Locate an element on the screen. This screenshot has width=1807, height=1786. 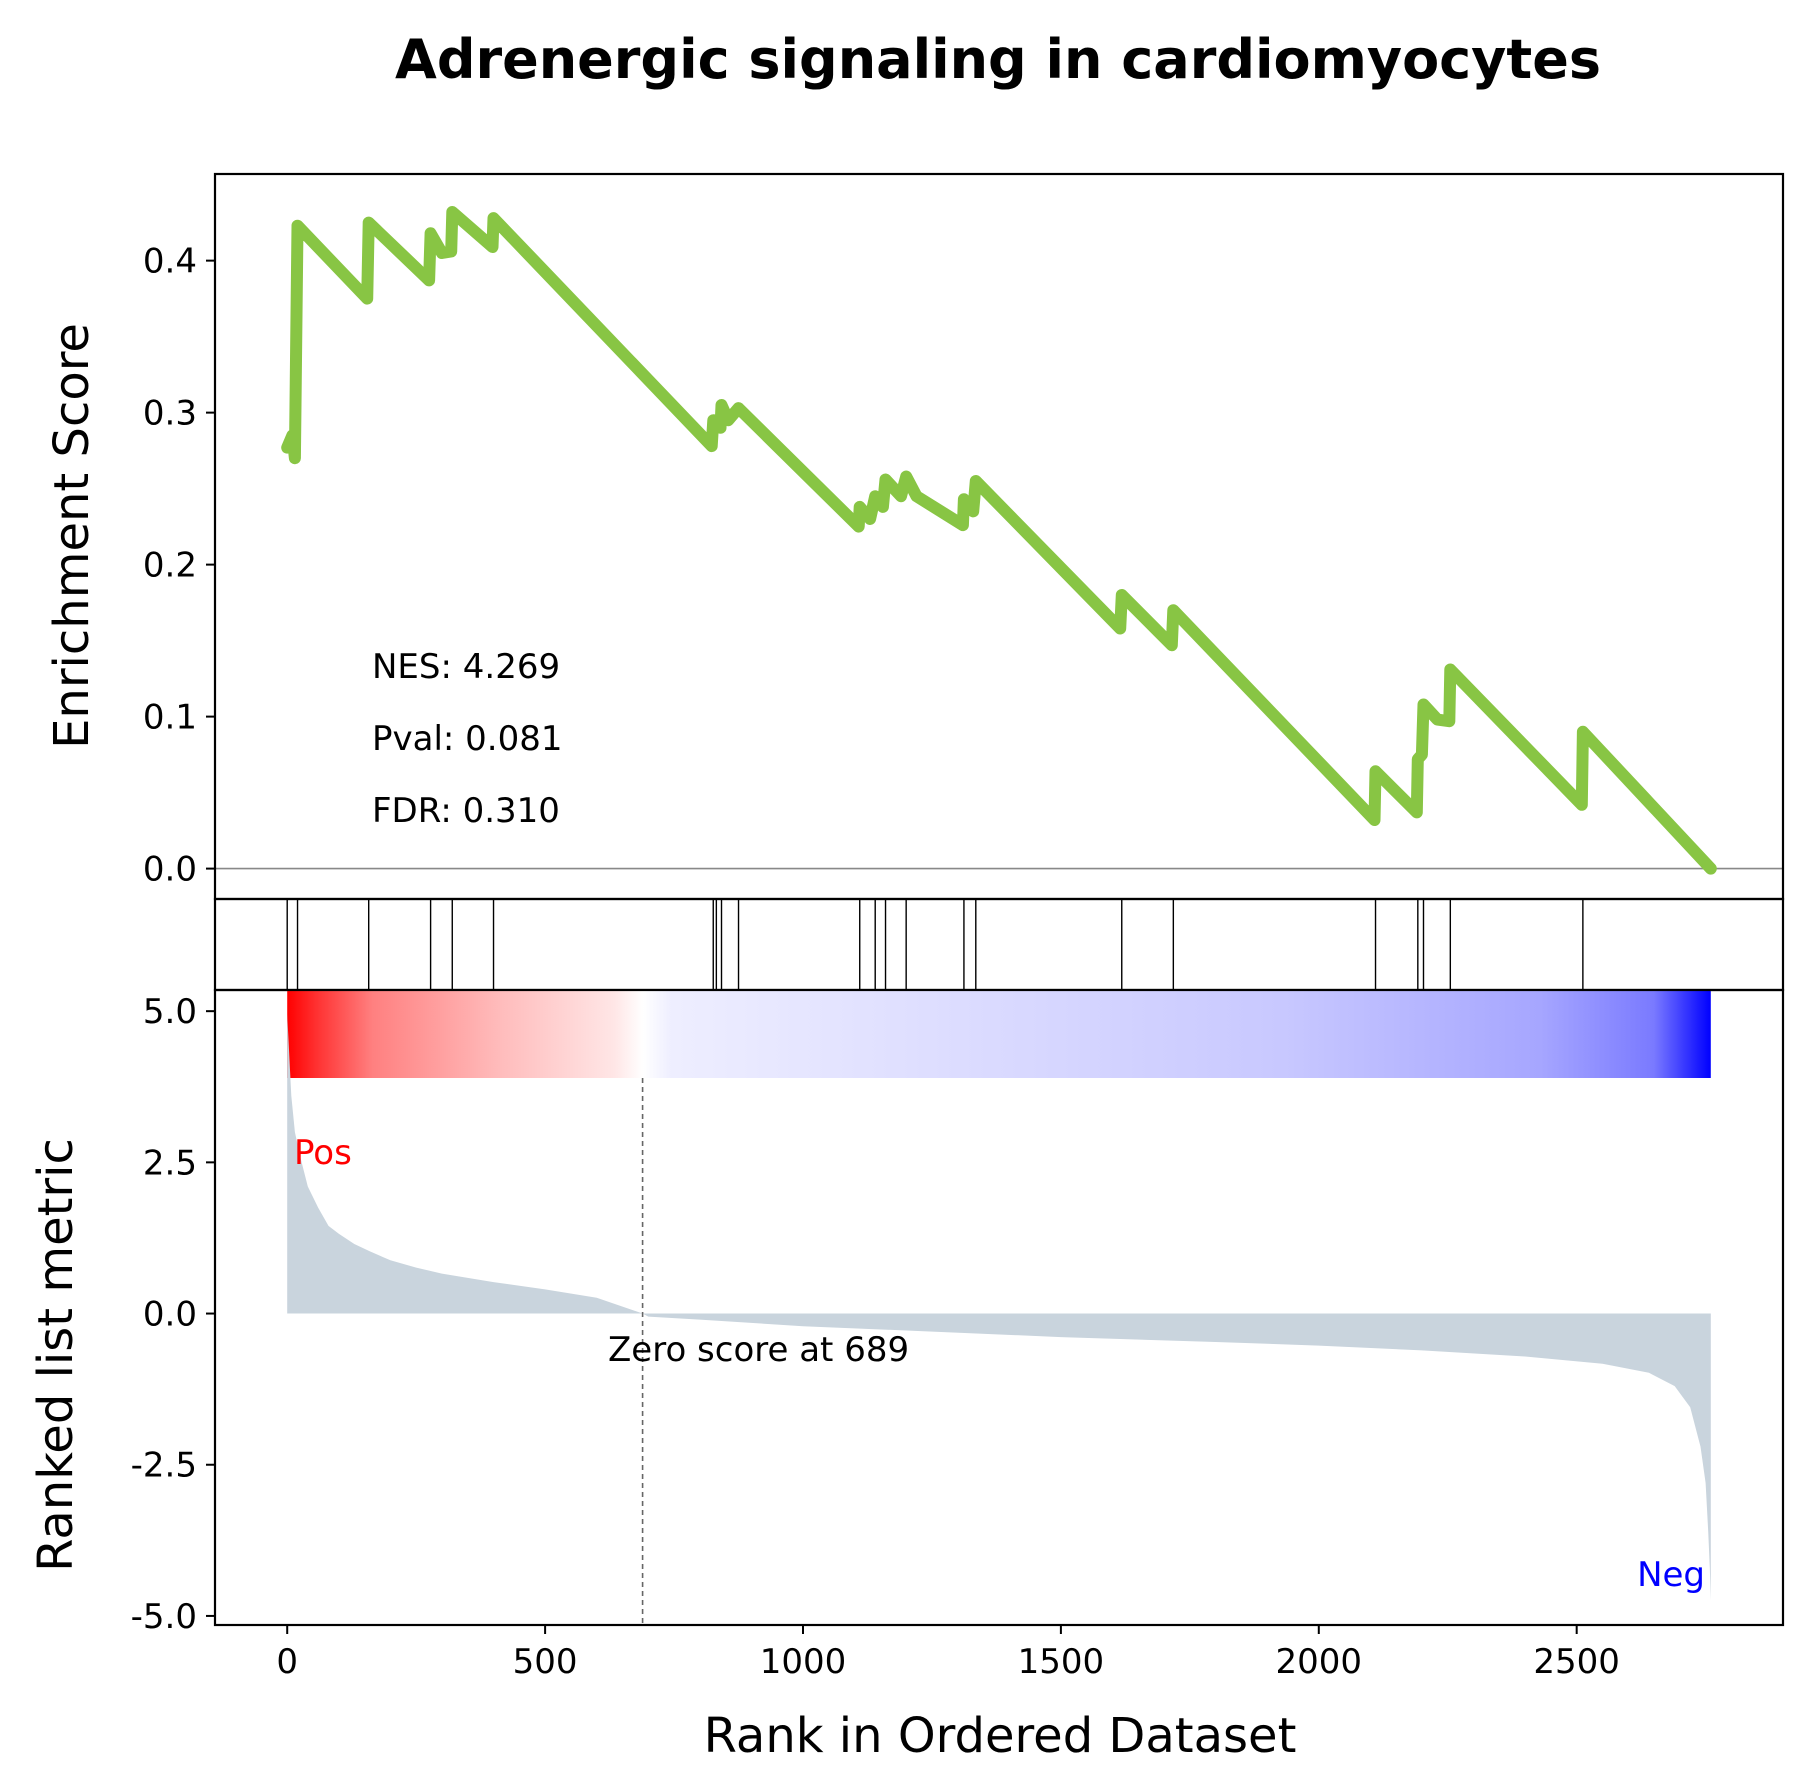
pval-label: Pval: 0.081 is located at coordinates (467, 739).